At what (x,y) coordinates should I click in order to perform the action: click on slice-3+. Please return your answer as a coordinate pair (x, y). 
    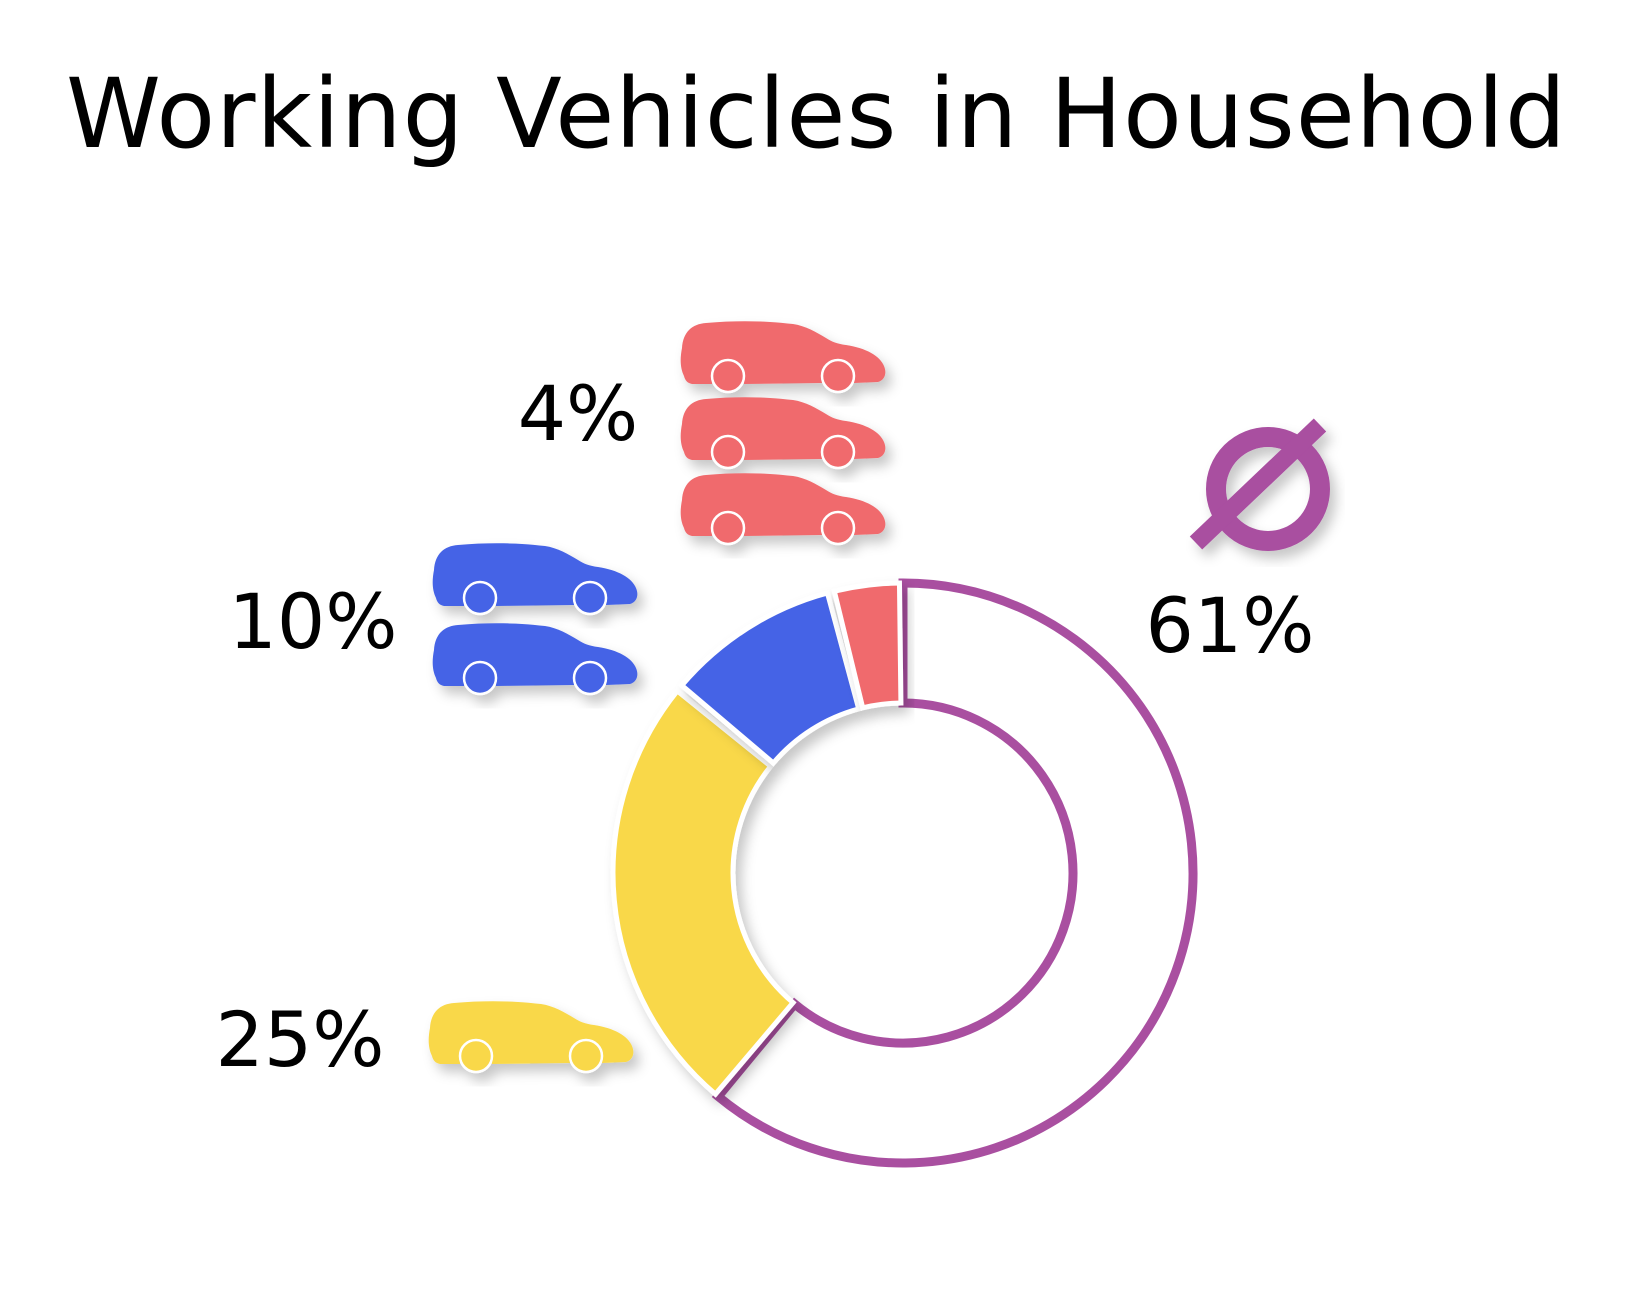
    Looking at the image, I should click on (867, 645).